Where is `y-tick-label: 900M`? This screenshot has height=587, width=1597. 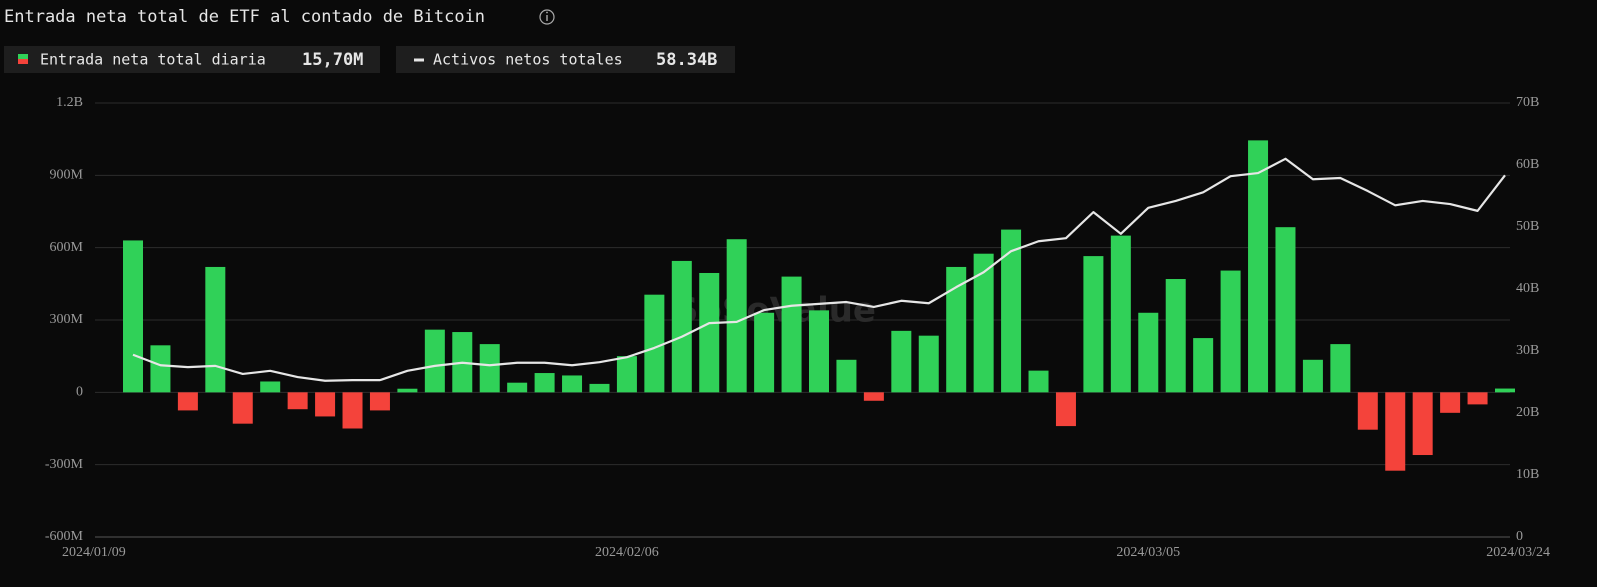 y-tick-label: 900M is located at coordinates (67, 175).